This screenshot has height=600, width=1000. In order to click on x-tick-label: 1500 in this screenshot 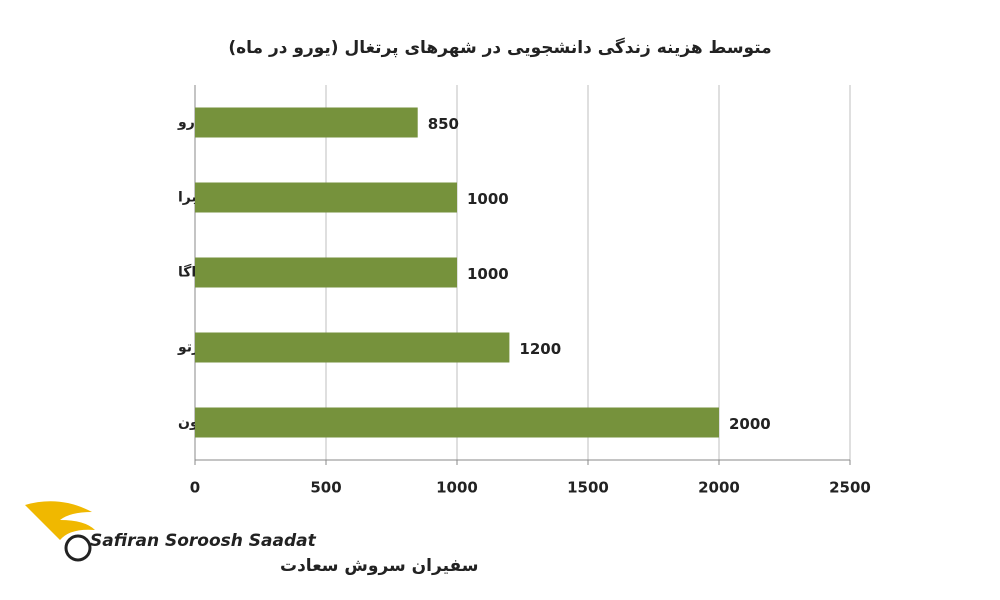, I will do `click(588, 488)`.